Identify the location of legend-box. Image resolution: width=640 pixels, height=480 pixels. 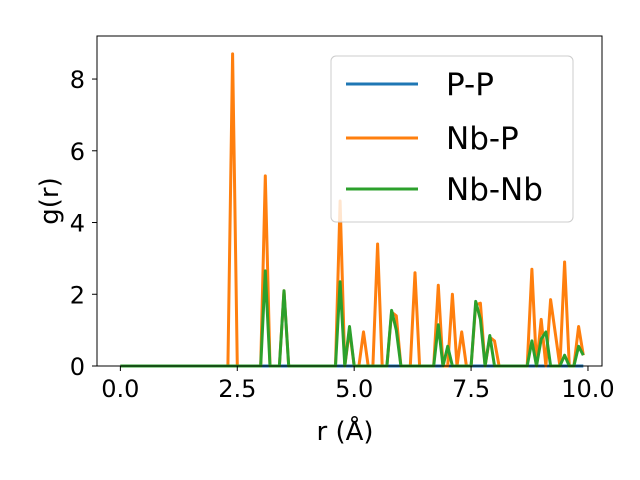
(452, 139).